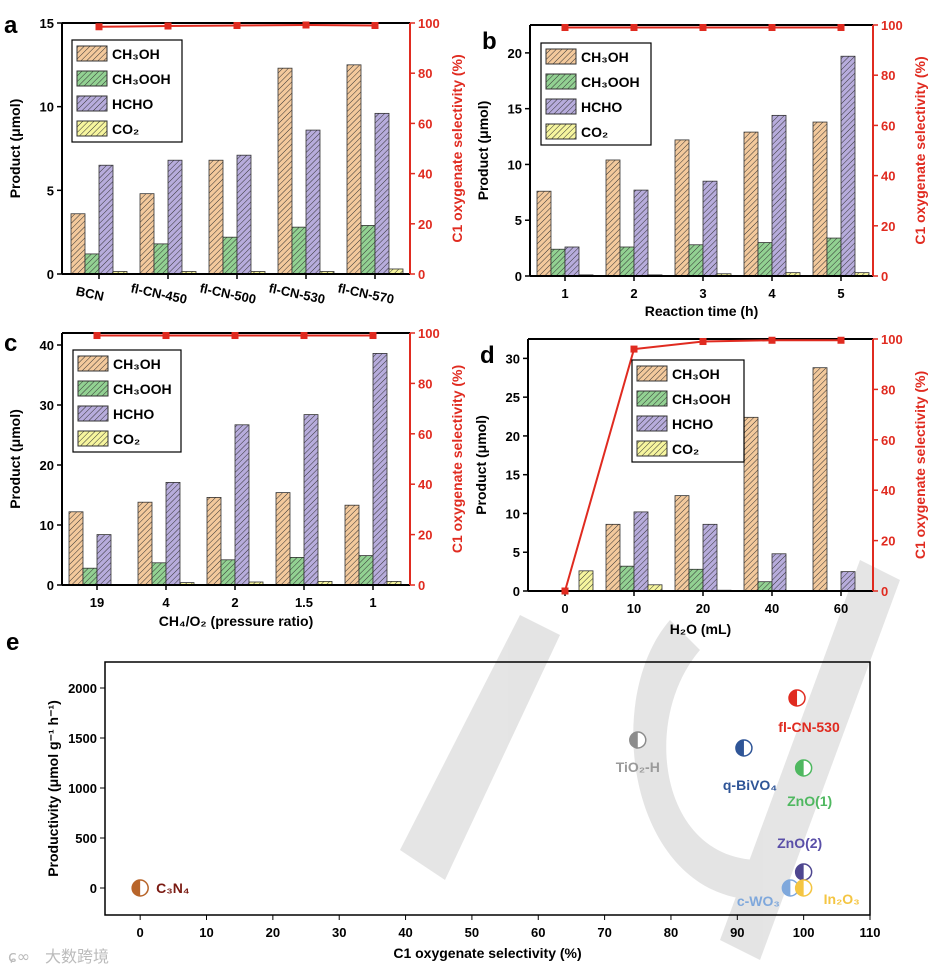 The height and width of the screenshot is (973, 941). Describe the element at coordinates (702, 311) in the screenshot. I see `x-axis-label: Reaction time (h)` at that location.